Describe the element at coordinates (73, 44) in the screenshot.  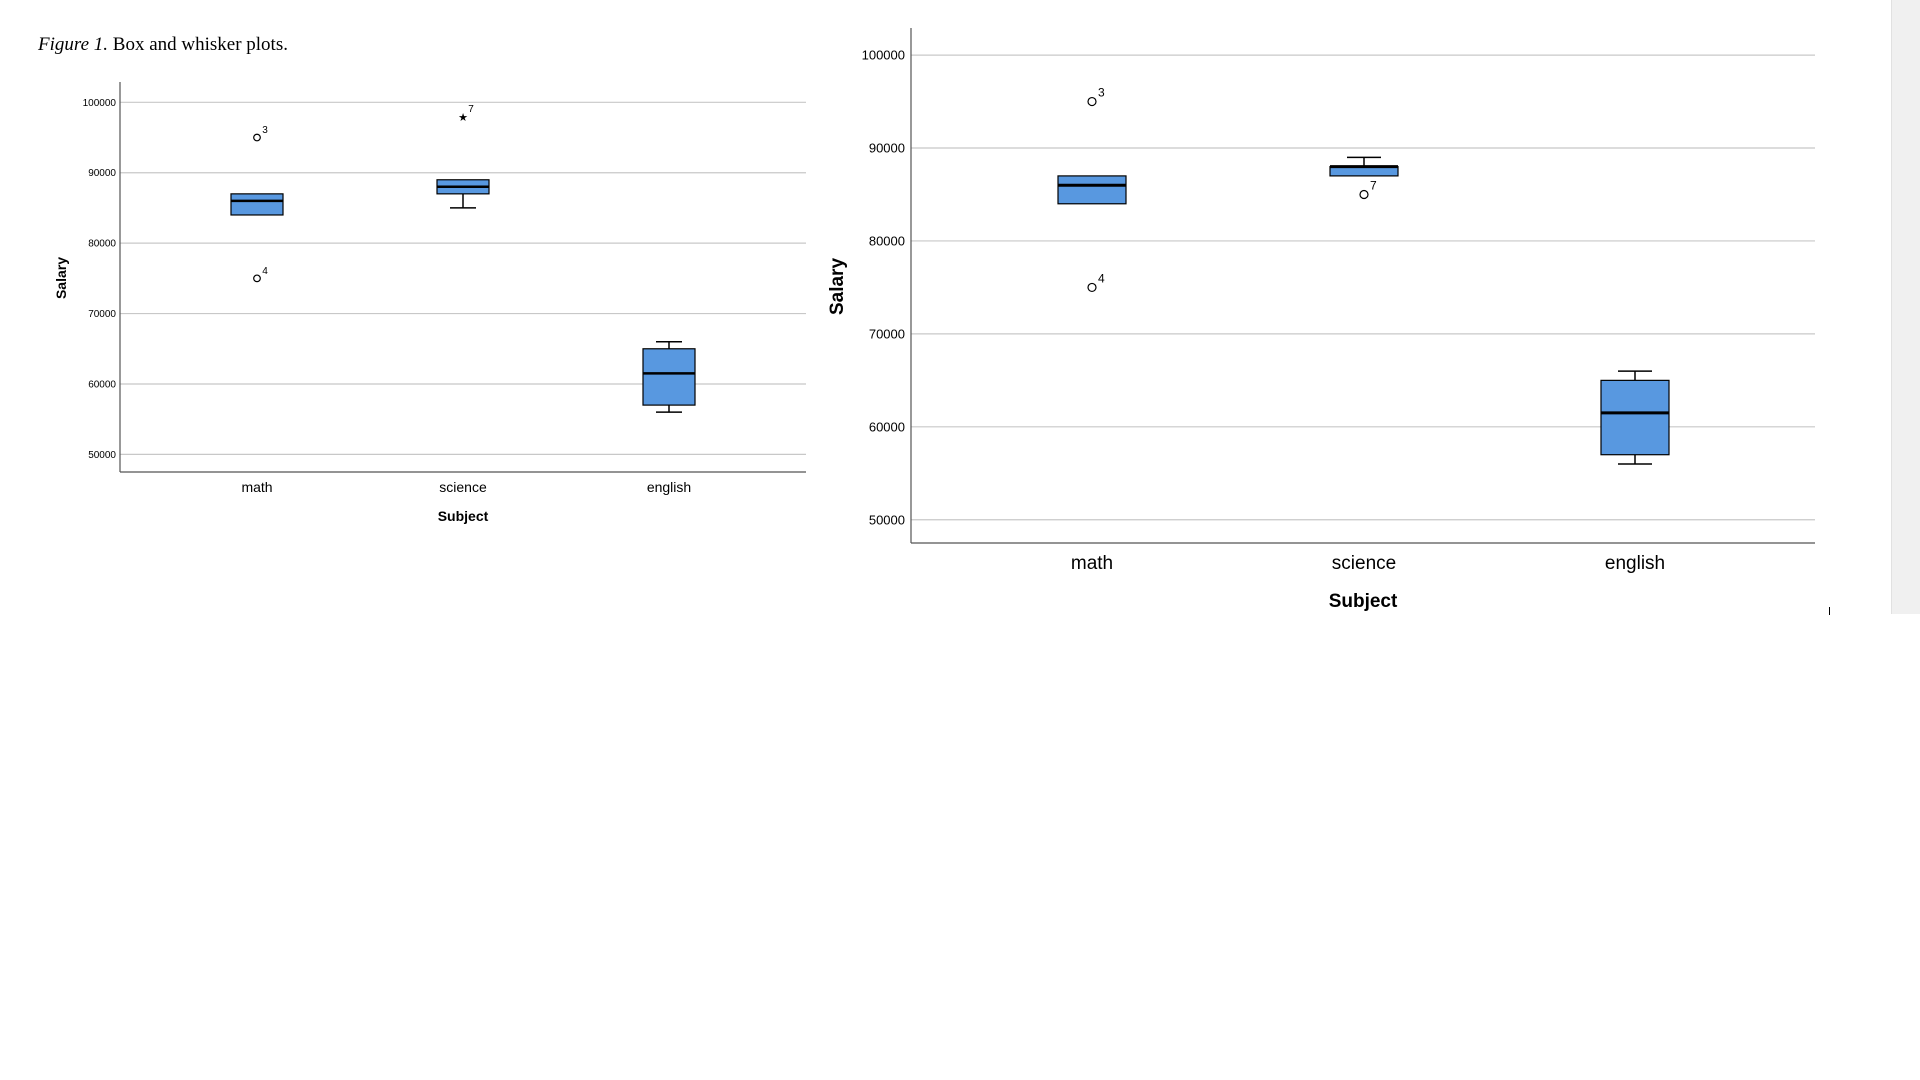
I see `figure-label: Figure 1.` at that location.